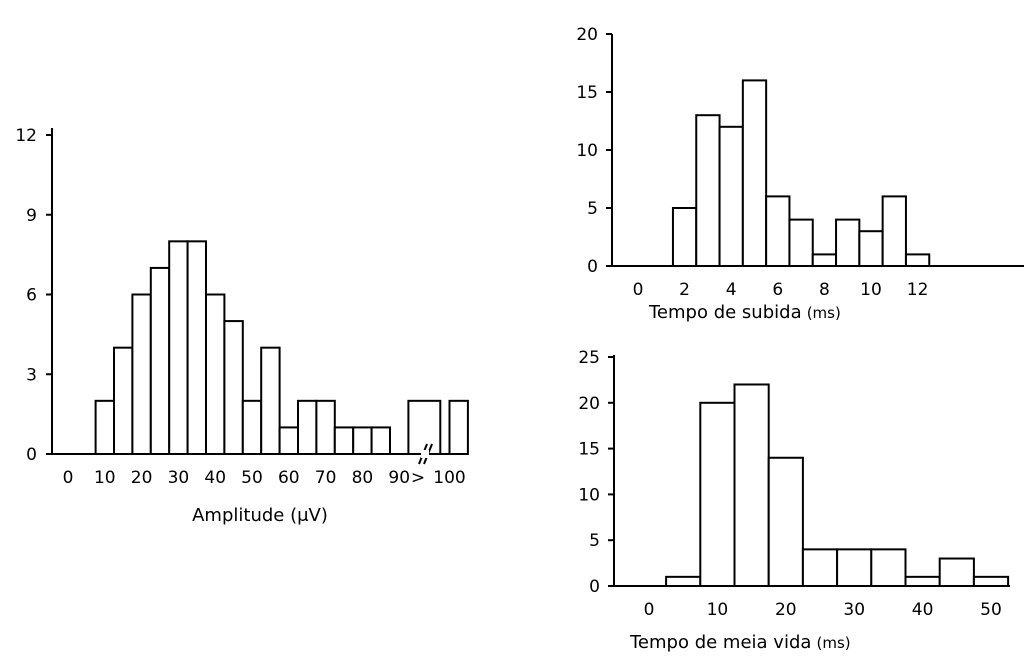 The width and height of the screenshot is (1034, 671). Describe the element at coordinates (399, 478) in the screenshot. I see `amp-x-tick-label-9: 90` at that location.